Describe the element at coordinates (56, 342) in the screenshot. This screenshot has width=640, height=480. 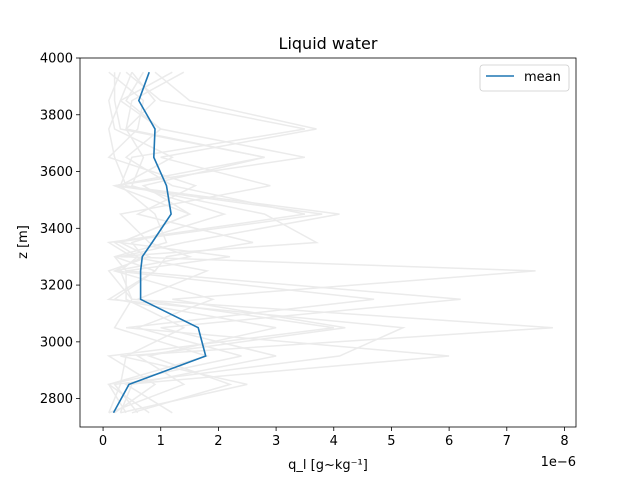
I see `y-tick-label-3000: 3000` at that location.